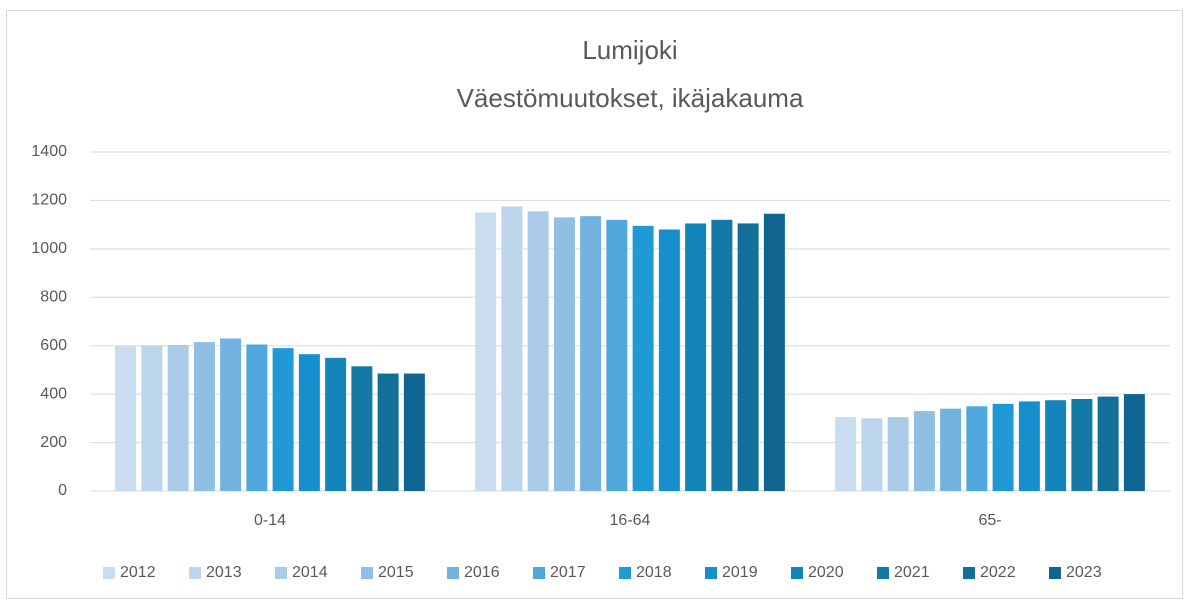  Describe the element at coordinates (49, 248) in the screenshot. I see `y-tick-label: 1000` at that location.